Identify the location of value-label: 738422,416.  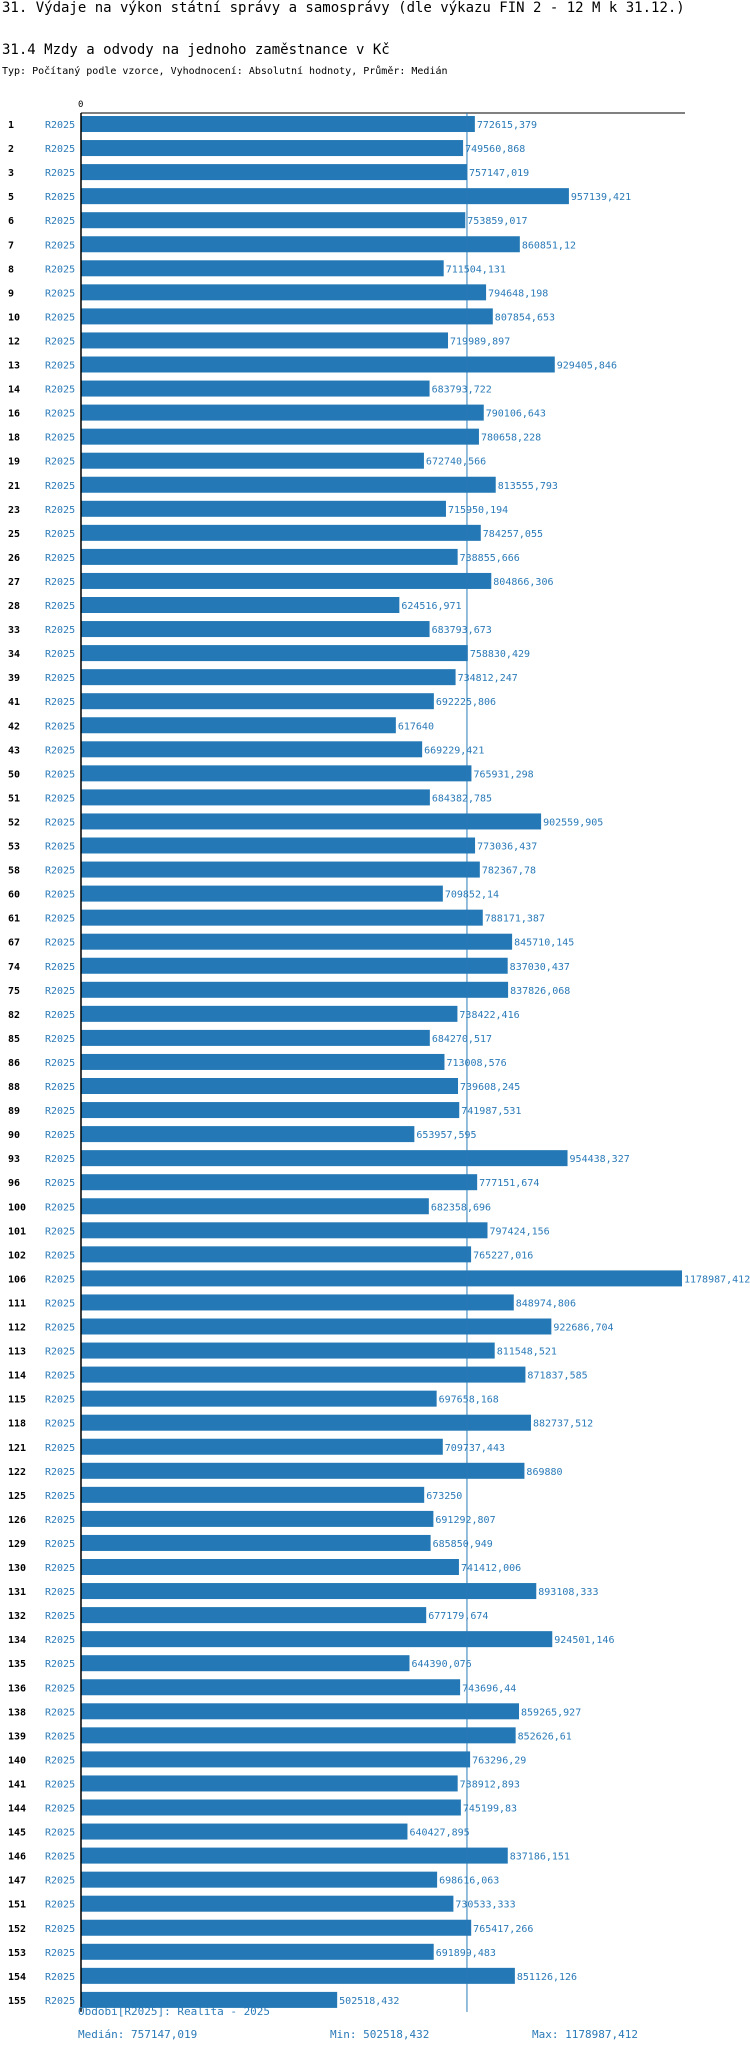
(489, 1015).